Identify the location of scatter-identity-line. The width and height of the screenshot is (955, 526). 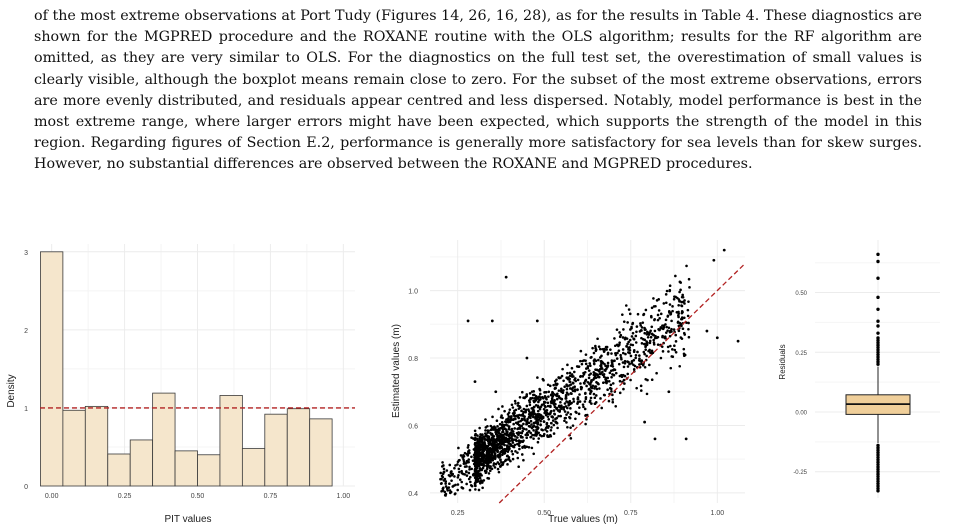
(622, 383).